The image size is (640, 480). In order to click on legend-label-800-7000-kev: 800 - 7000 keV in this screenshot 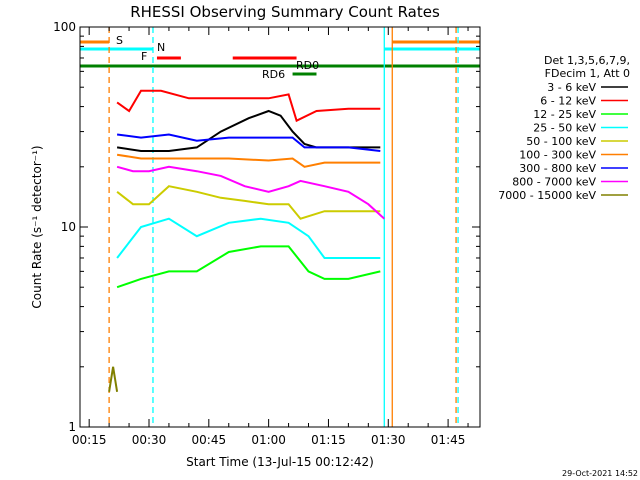, I will do `click(554, 182)`.